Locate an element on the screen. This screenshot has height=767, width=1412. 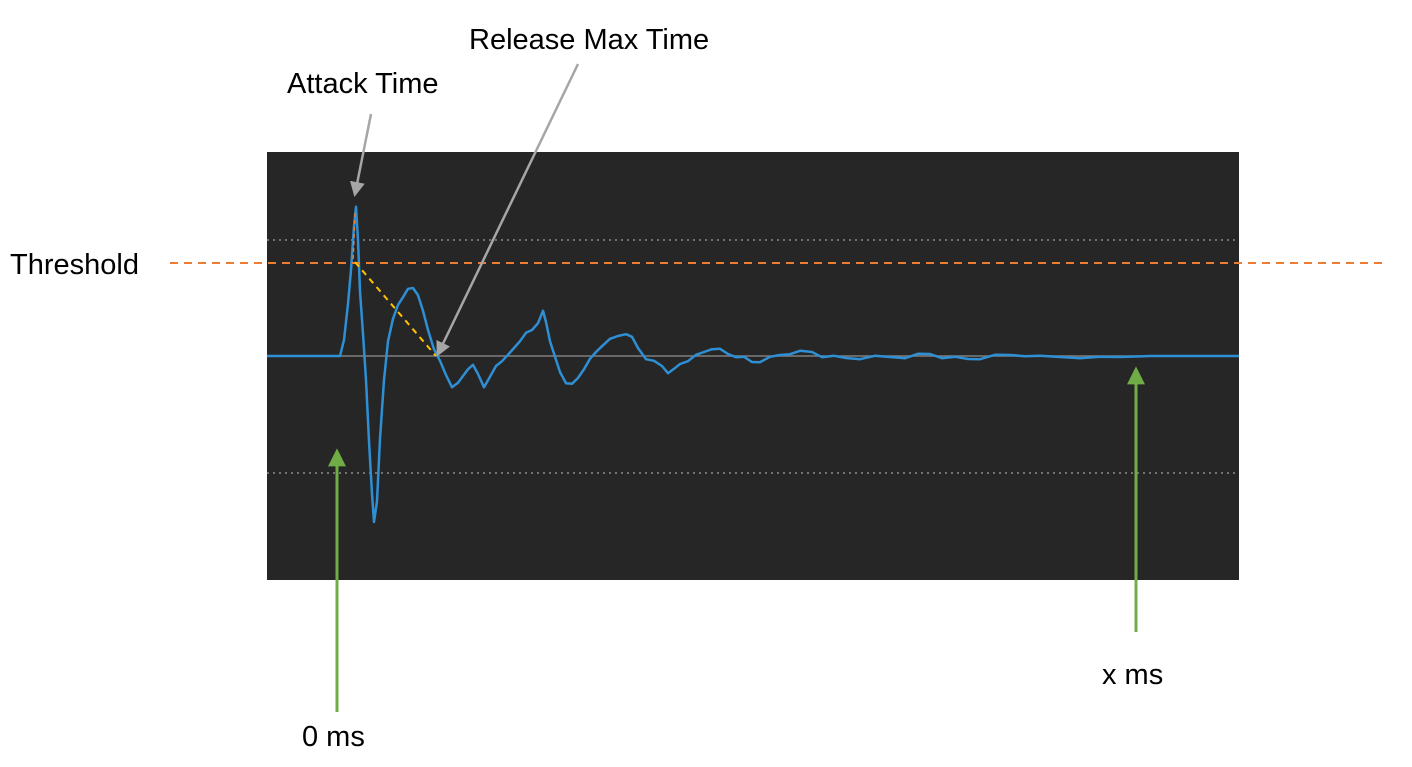
attack-time-arrow is located at coordinates (361, 155).